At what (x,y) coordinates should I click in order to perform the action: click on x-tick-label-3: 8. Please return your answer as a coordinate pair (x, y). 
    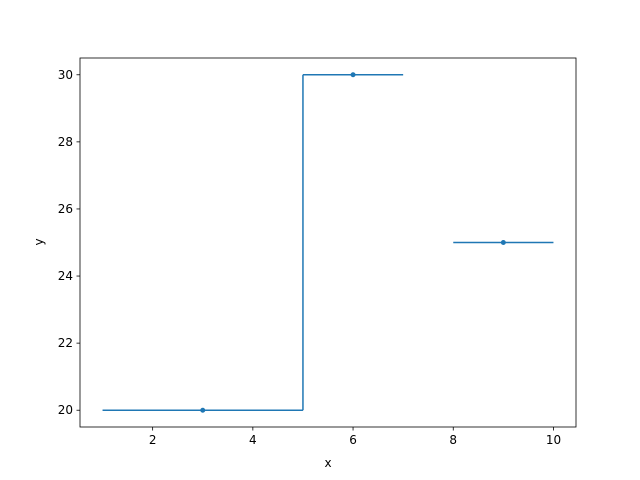
    Looking at the image, I should click on (453, 440).